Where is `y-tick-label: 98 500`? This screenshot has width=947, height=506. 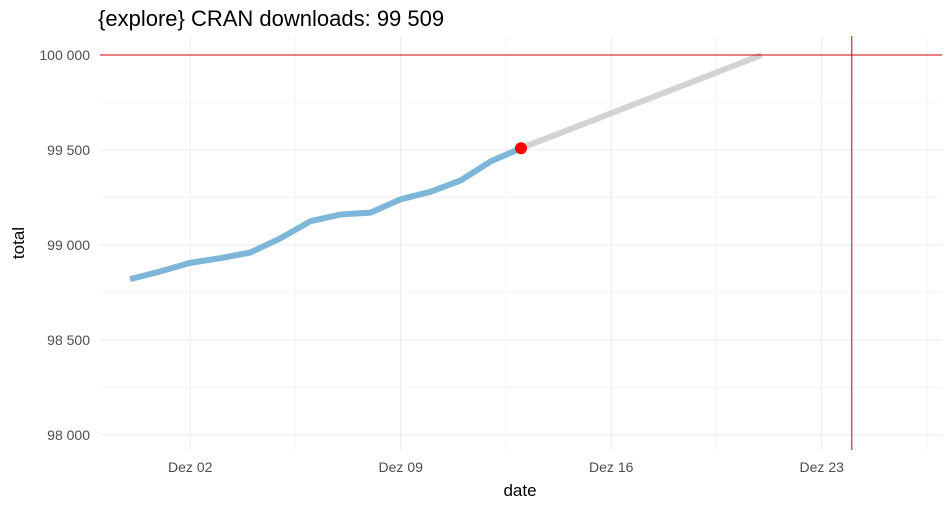
y-tick-label: 98 500 is located at coordinates (68, 340).